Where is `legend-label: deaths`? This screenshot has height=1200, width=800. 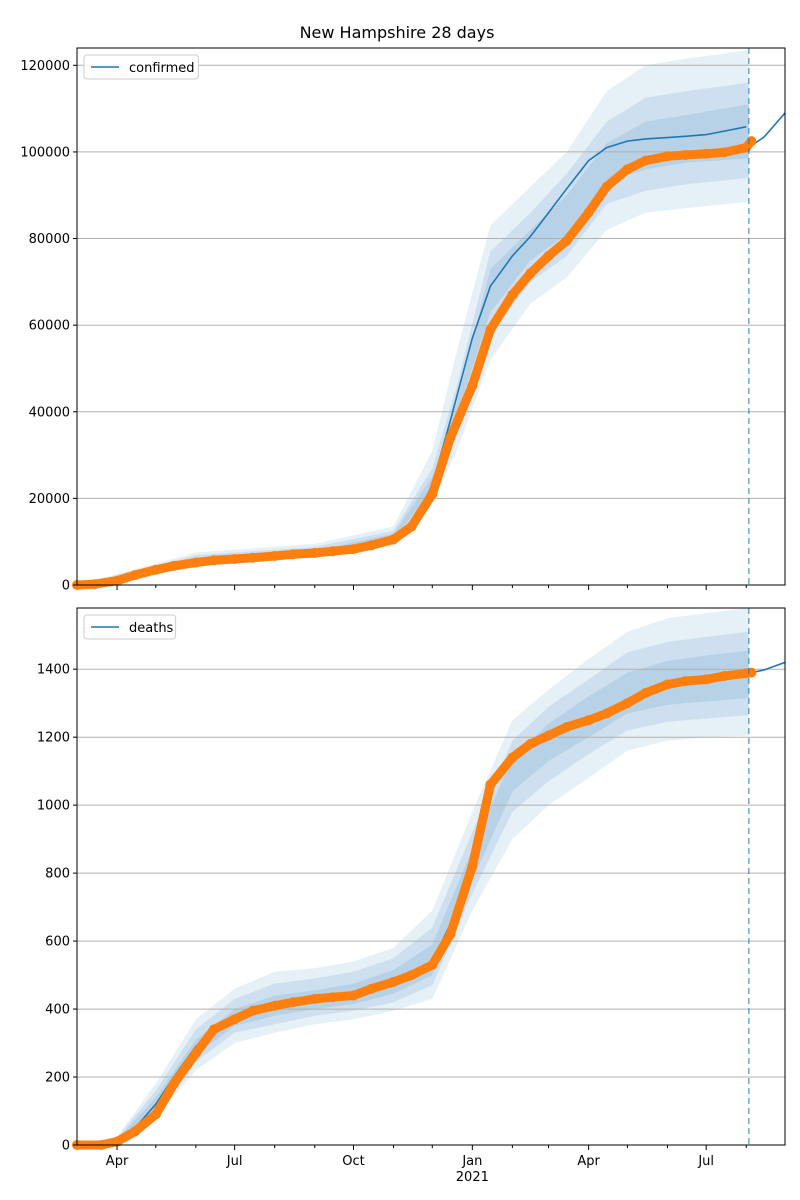
legend-label: deaths is located at coordinates (151, 628).